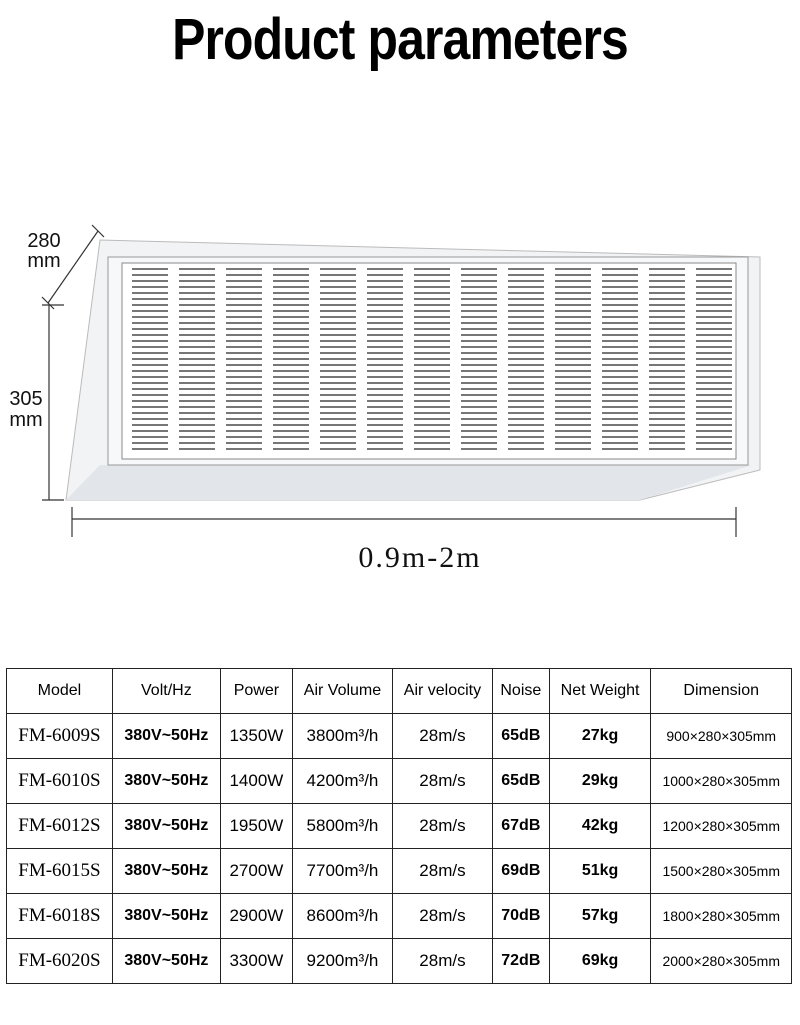  What do you see at coordinates (59, 781) in the screenshot?
I see `table-cell: FM-6010S` at bounding box center [59, 781].